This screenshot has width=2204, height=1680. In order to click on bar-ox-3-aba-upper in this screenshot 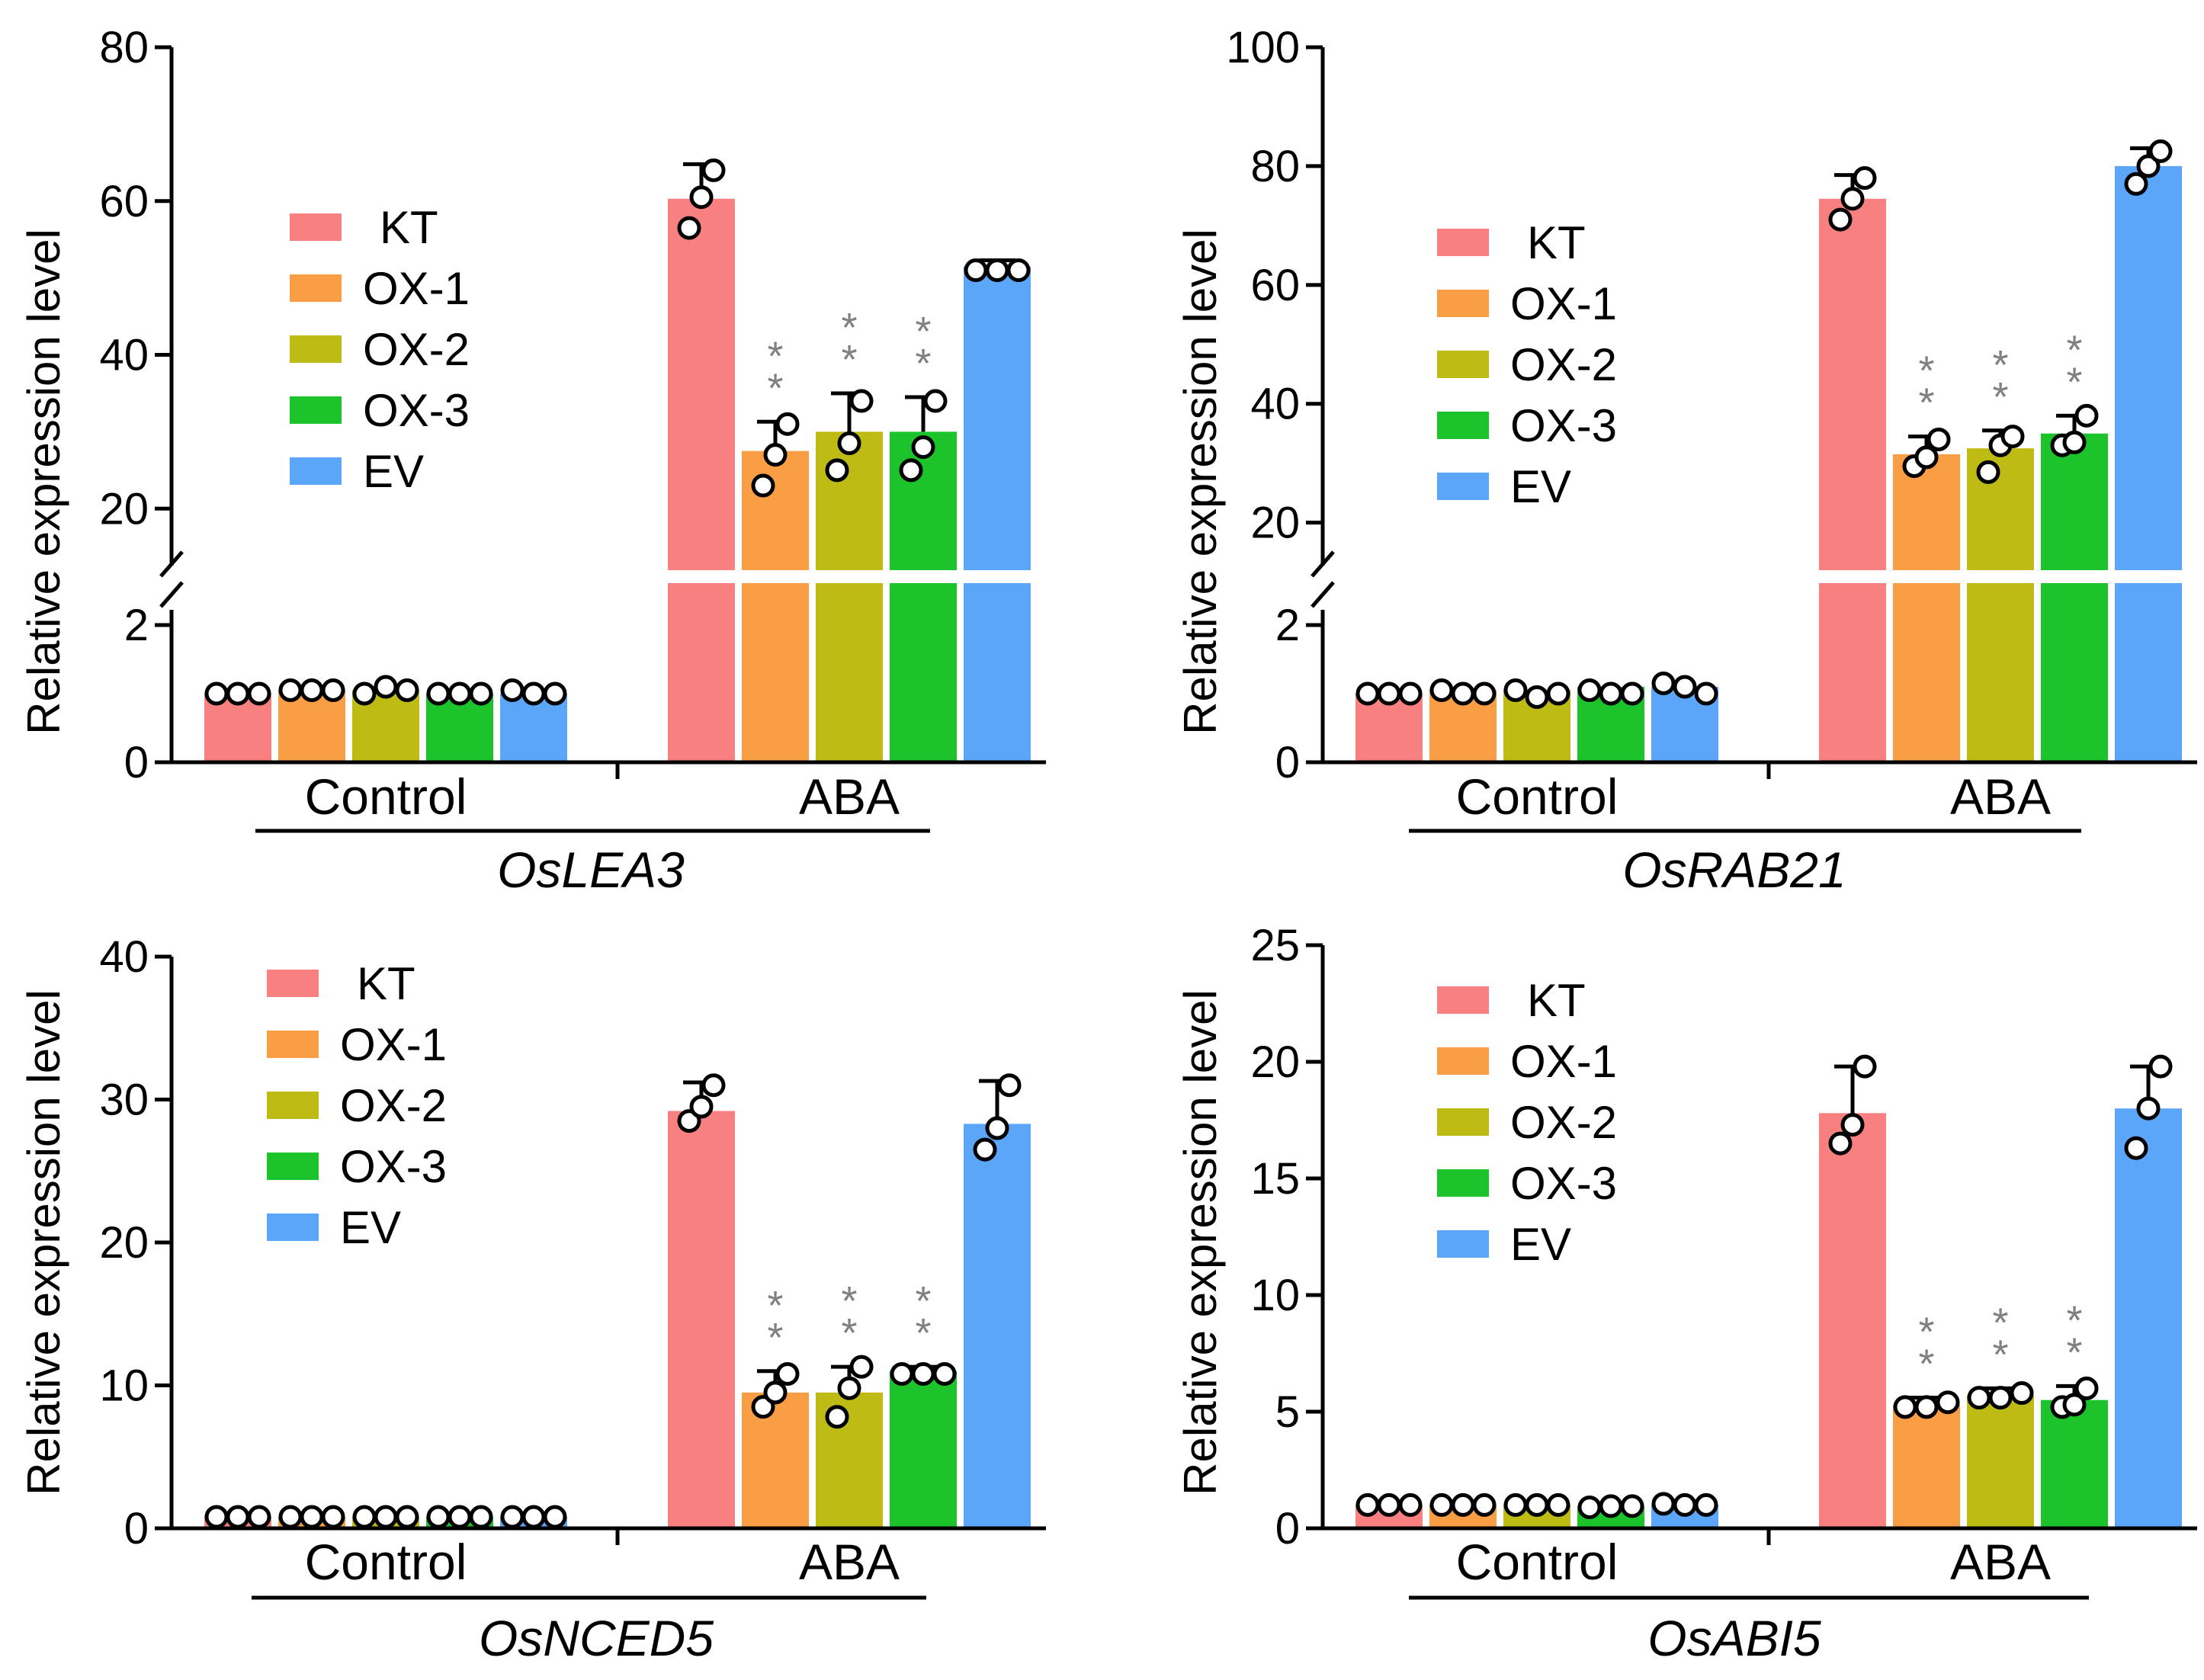, I will do `click(2074, 501)`.